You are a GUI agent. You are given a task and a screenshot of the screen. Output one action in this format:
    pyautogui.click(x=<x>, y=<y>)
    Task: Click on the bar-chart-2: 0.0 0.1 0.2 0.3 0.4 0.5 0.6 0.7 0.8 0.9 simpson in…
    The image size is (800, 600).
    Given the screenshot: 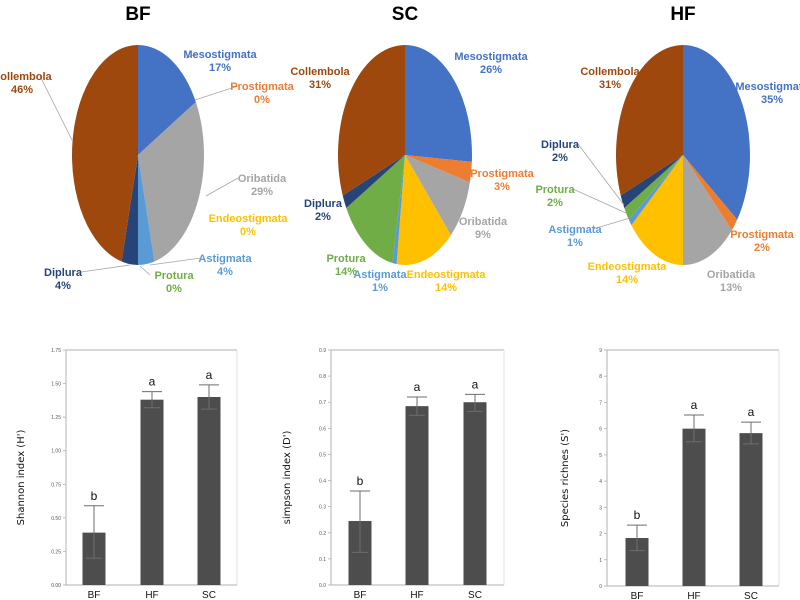 What is the action you would take?
    pyautogui.click(x=393, y=474)
    